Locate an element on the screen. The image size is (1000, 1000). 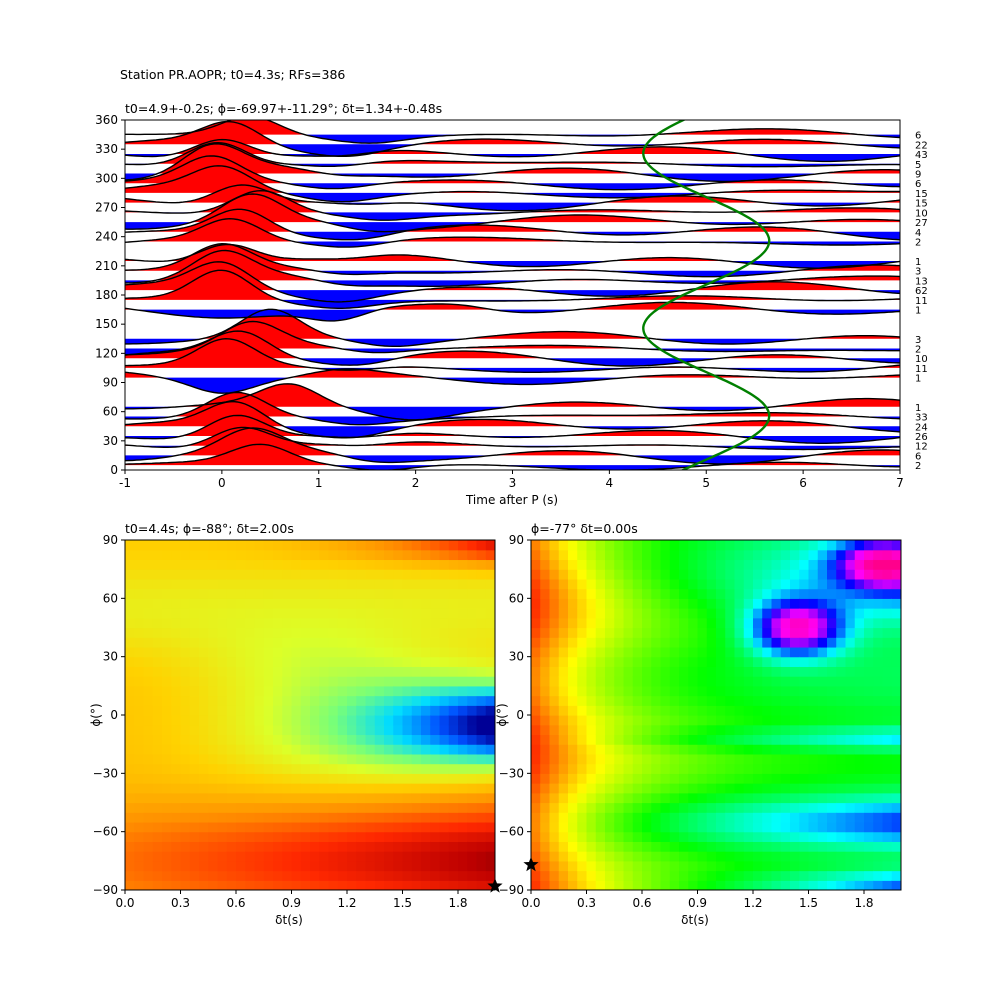
trace-count-label: 22 is located at coordinates (921, 145).